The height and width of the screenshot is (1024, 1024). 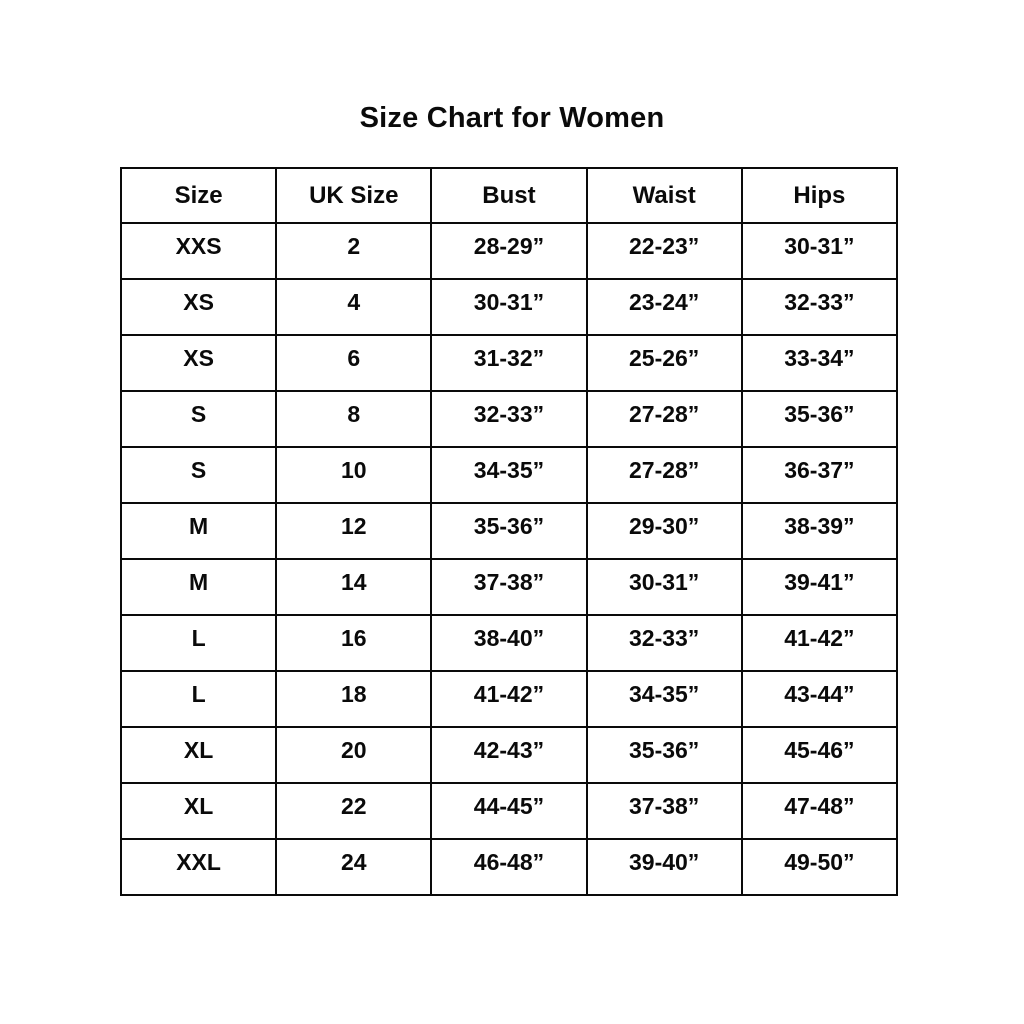 I want to click on table-cell: 25-26”, so click(x=664, y=363).